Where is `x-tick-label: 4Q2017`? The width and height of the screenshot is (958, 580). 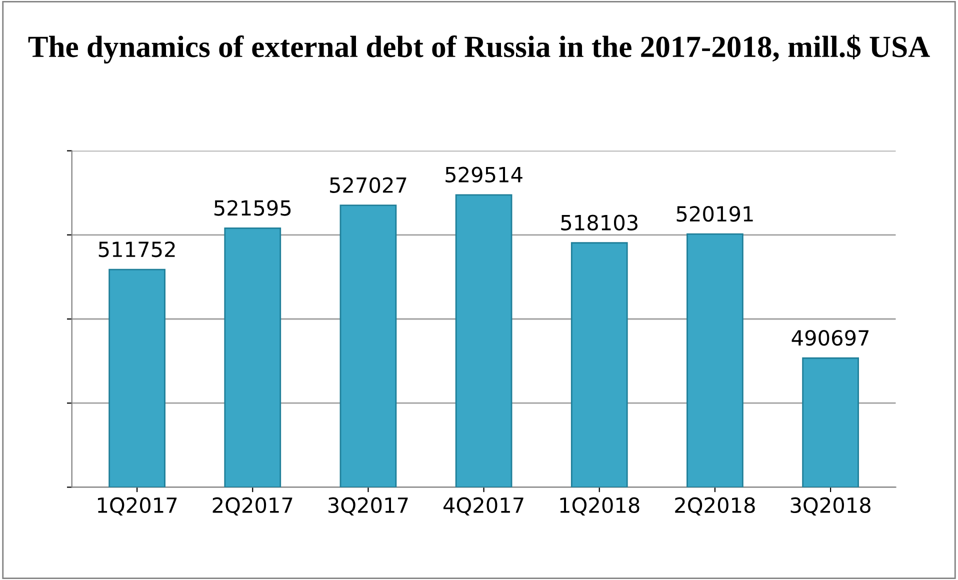 x-tick-label: 4Q2017 is located at coordinates (483, 506).